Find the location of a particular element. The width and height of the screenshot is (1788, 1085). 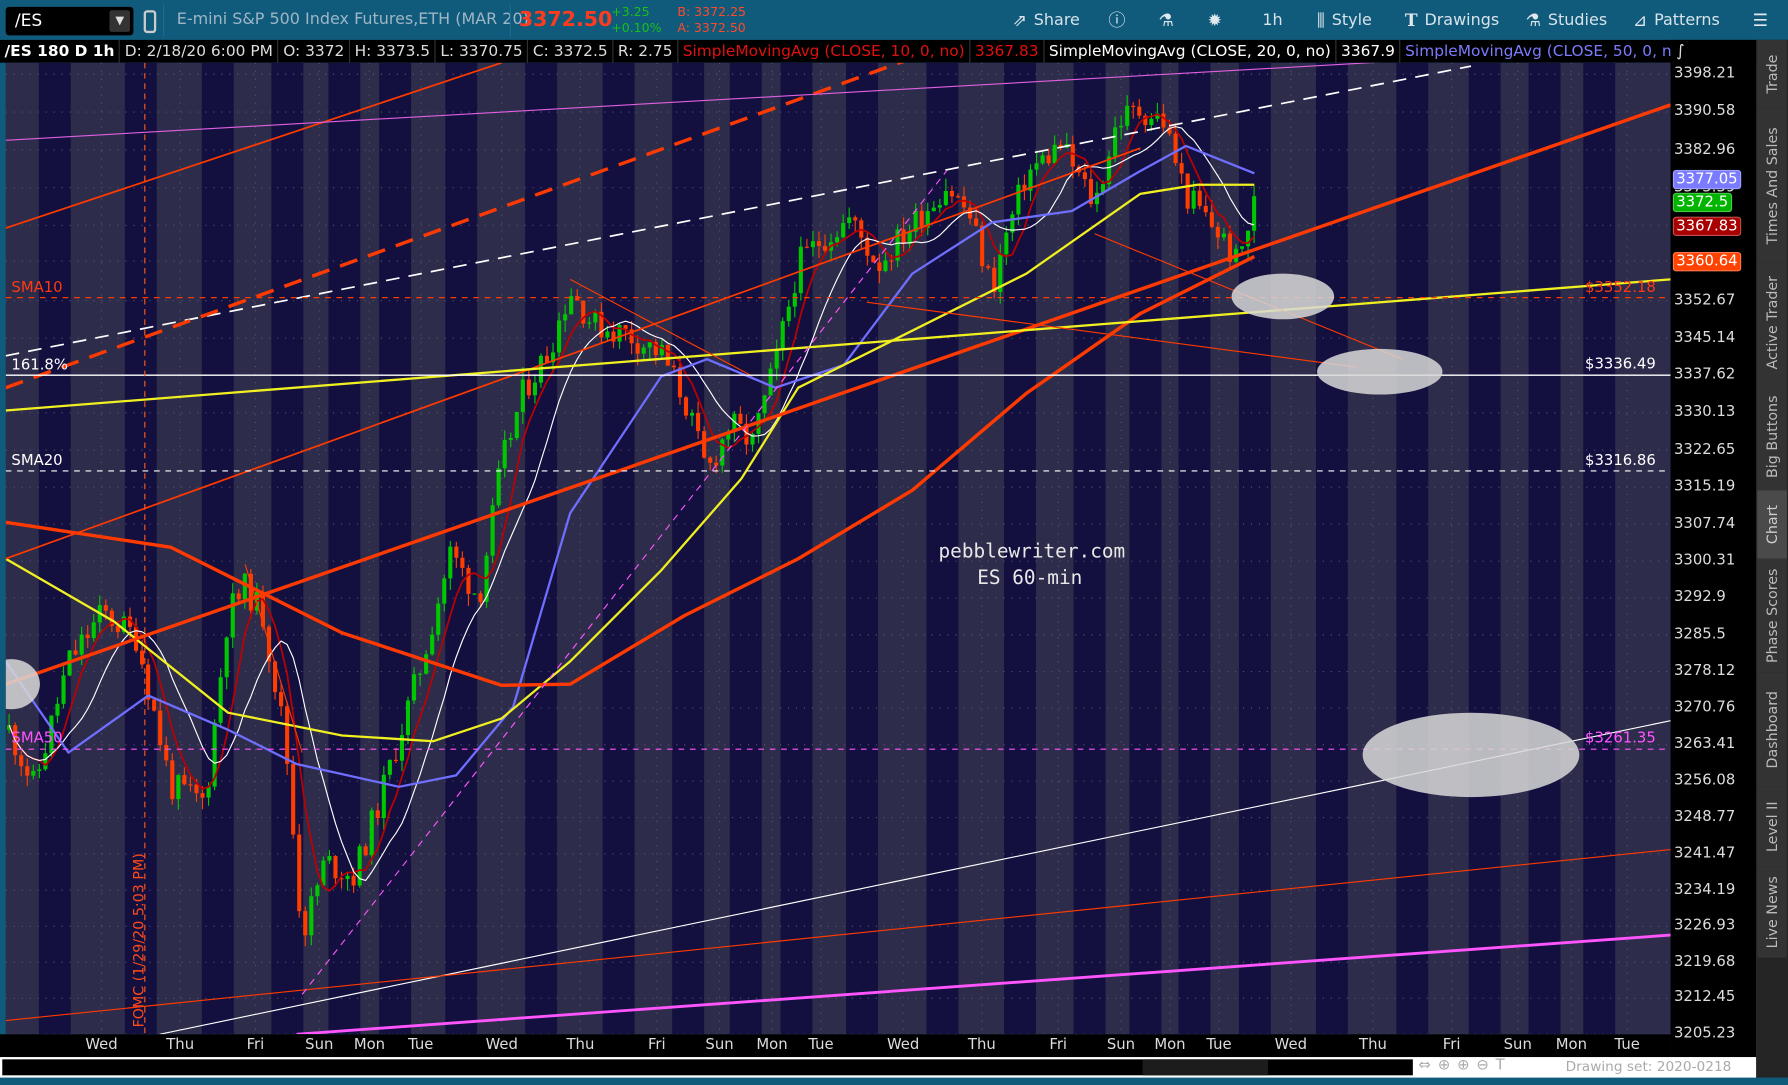

share-button: ⇗ Share is located at coordinates (1046, 20).